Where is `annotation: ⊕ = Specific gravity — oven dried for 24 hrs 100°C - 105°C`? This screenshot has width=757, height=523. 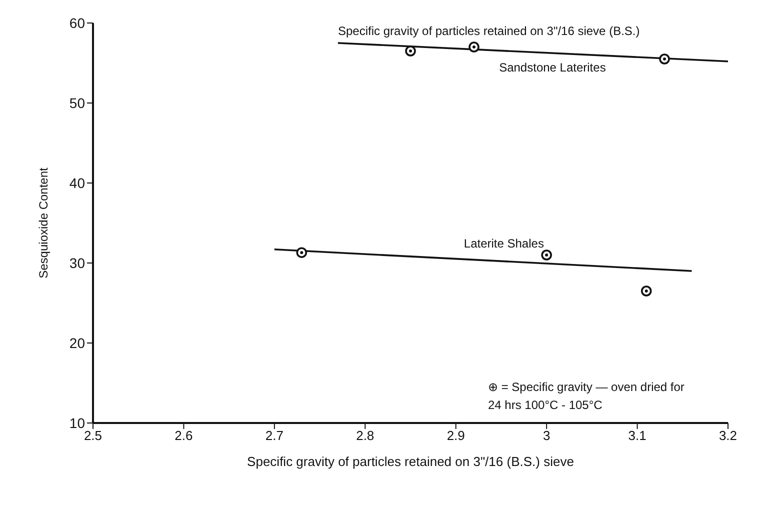 annotation: ⊕ = Specific gravity — oven dried for 24 hrs 100°C - 105°C is located at coordinates (587, 396).